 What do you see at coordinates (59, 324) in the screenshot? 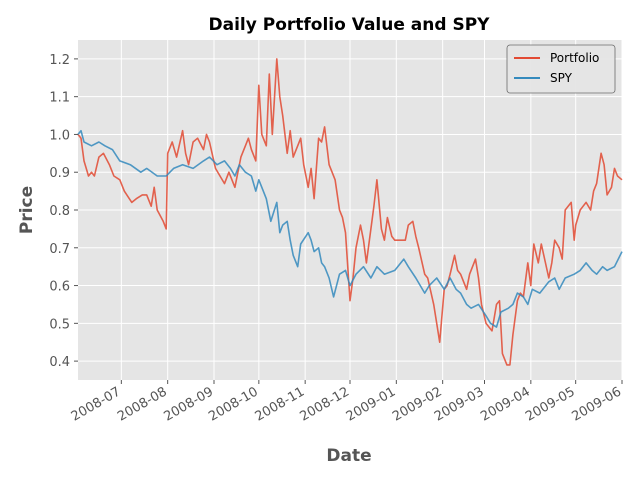
I see `y-tick-label: 0.5` at bounding box center [59, 324].